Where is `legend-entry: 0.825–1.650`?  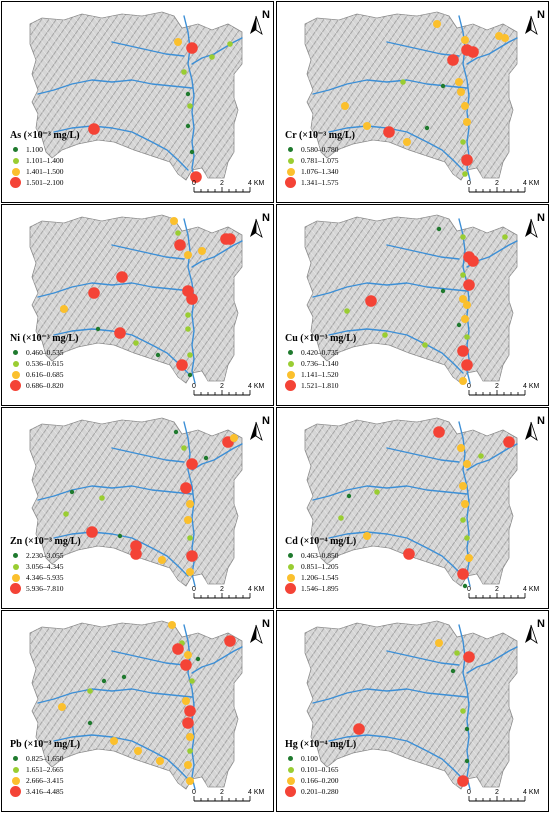
legend-entry: 0.825–1.650 is located at coordinates (45, 758).